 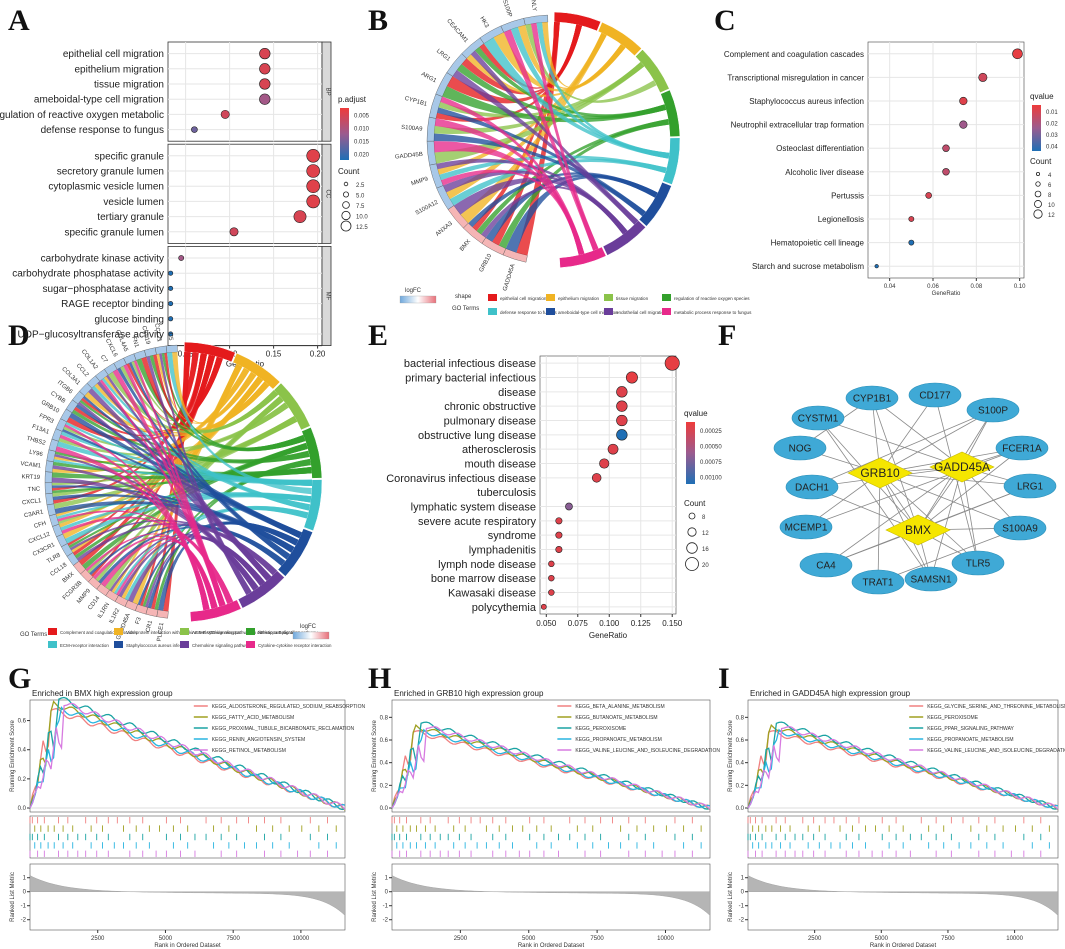 I want to click on panel-letter-b: B, so click(x=378, y=20).